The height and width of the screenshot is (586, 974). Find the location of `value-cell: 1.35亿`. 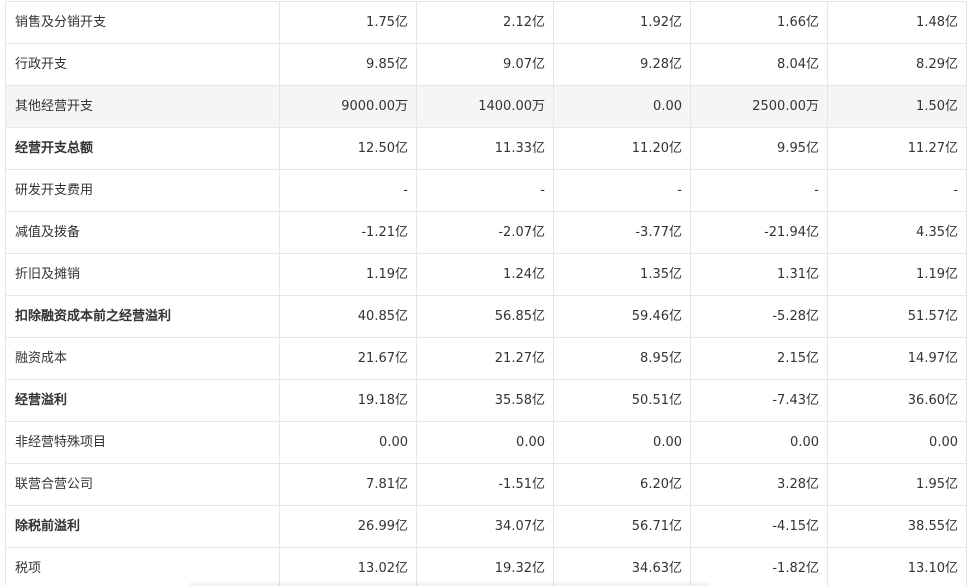

value-cell: 1.35亿 is located at coordinates (622, 274).